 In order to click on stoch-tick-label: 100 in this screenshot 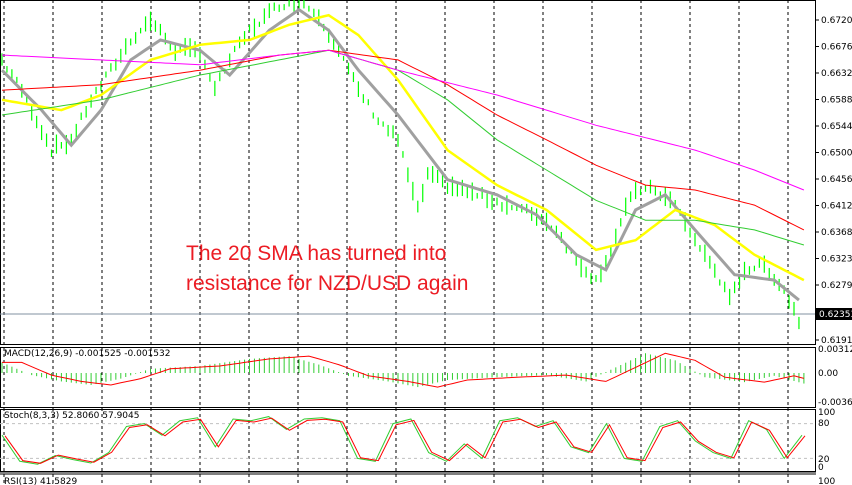, I will do `click(826, 413)`.